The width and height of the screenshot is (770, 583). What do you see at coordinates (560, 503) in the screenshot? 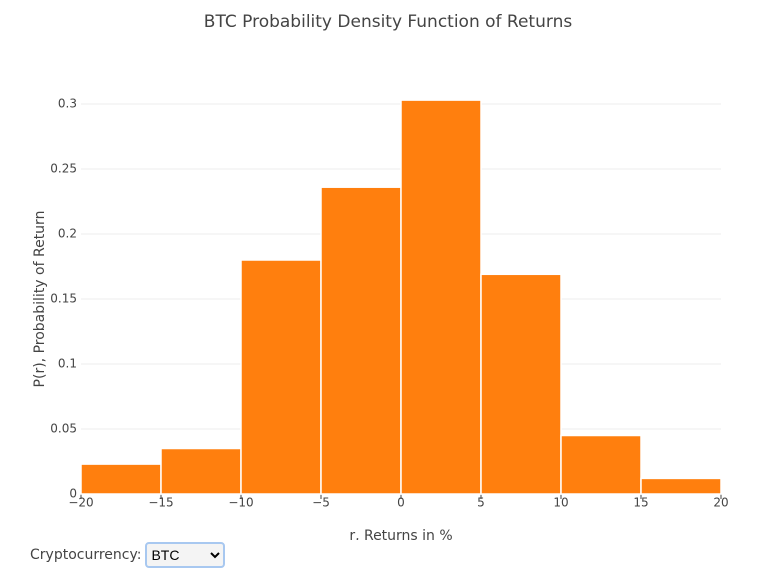
I see `x-tick-label: 10` at bounding box center [560, 503].